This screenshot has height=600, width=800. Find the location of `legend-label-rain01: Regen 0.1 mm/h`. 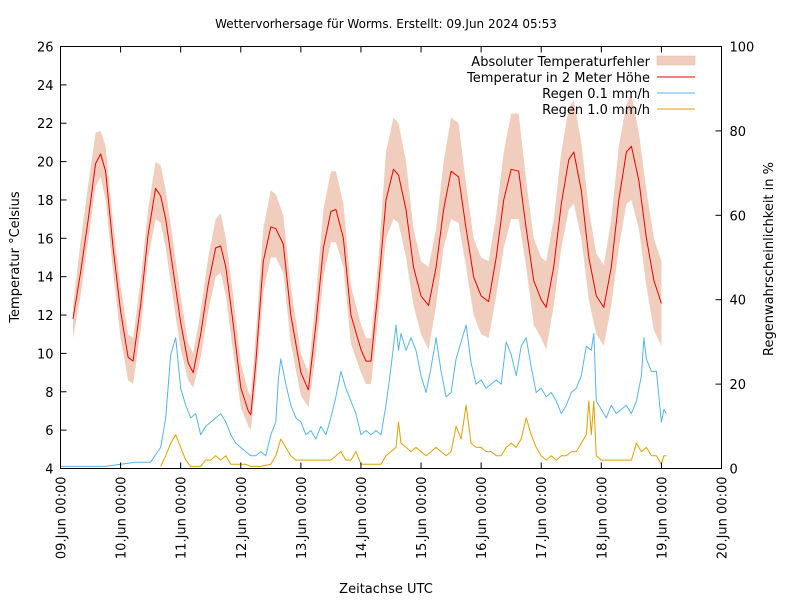

legend-label-rain01: Regen 0.1 mm/h is located at coordinates (596, 94).